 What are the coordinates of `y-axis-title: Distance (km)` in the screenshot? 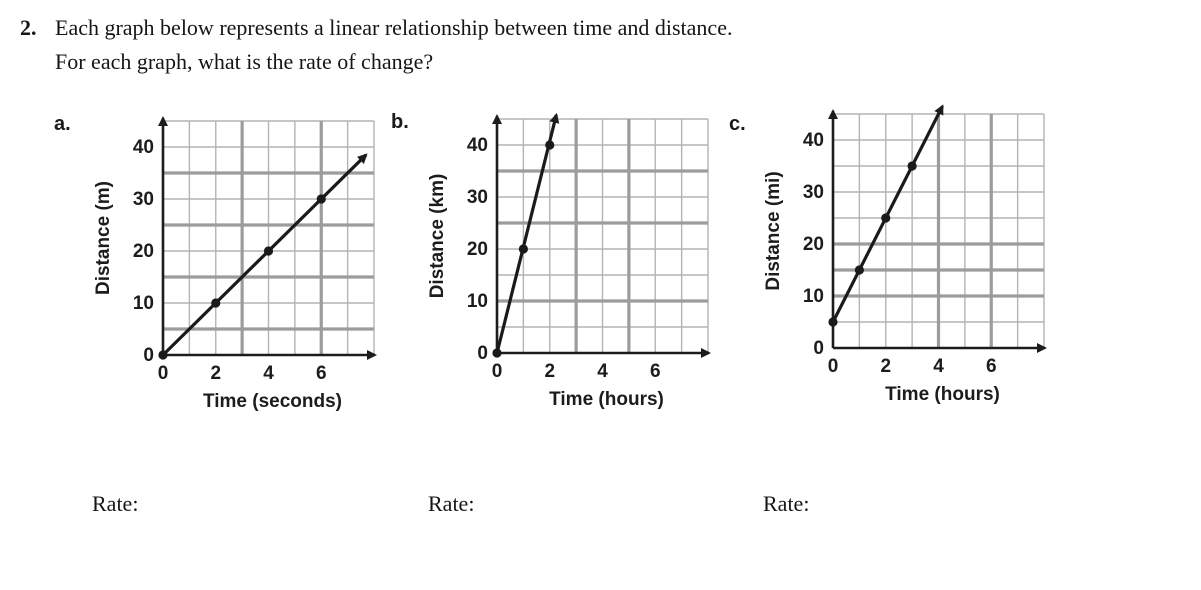 It's located at (437, 236).